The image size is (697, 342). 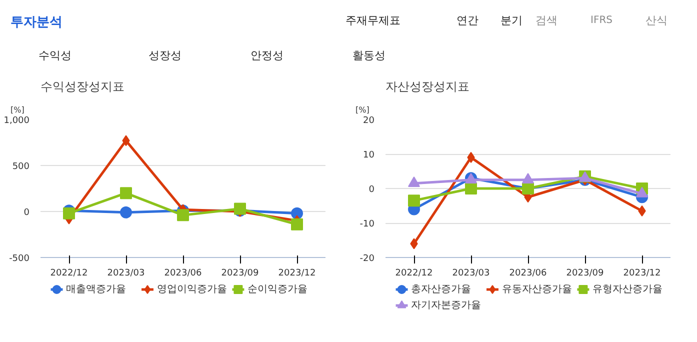 What do you see at coordinates (369, 55) in the screenshot?
I see `text: 활동성` at bounding box center [369, 55].